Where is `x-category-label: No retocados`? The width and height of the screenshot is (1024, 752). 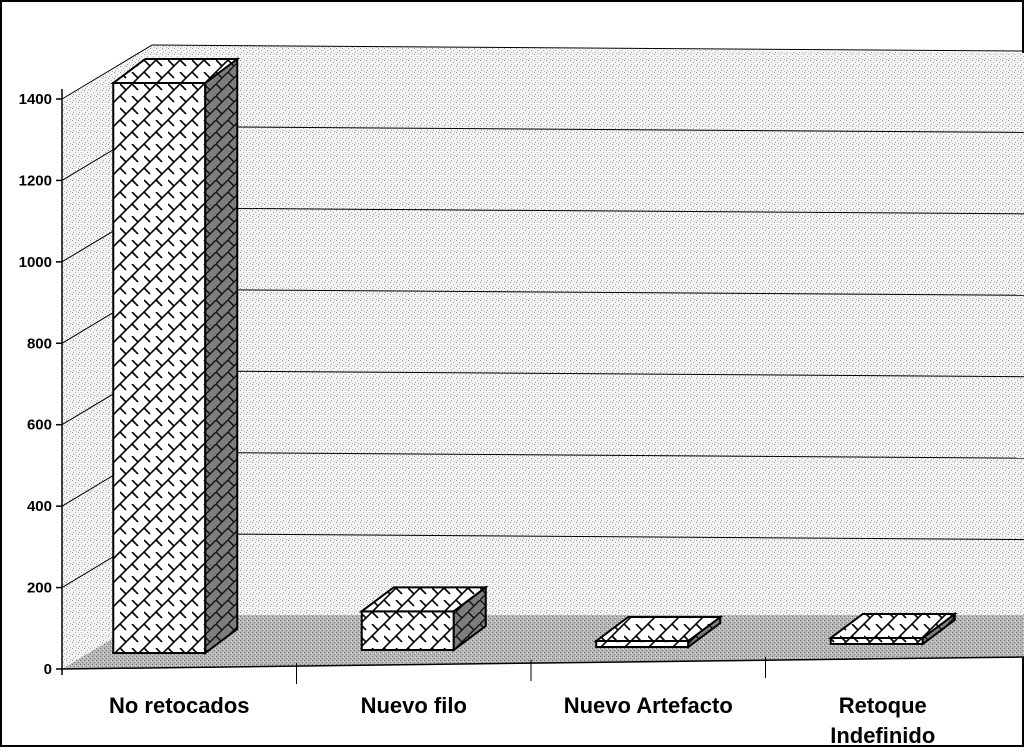 x-category-label: No retocados is located at coordinates (179, 705).